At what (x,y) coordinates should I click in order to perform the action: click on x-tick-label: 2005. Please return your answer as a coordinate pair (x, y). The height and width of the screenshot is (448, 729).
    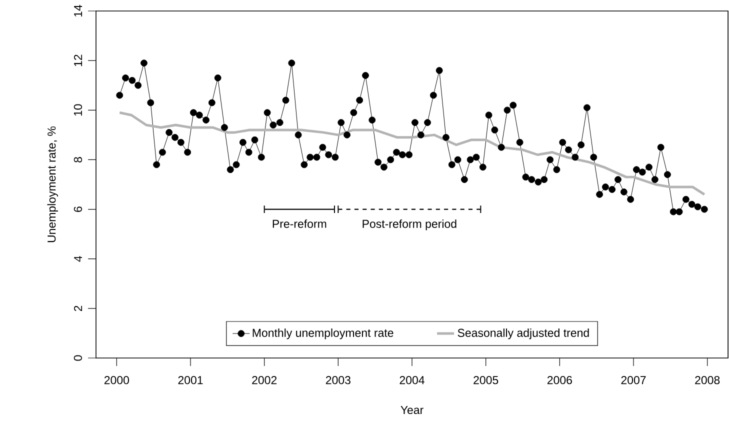
    Looking at the image, I should click on (486, 380).